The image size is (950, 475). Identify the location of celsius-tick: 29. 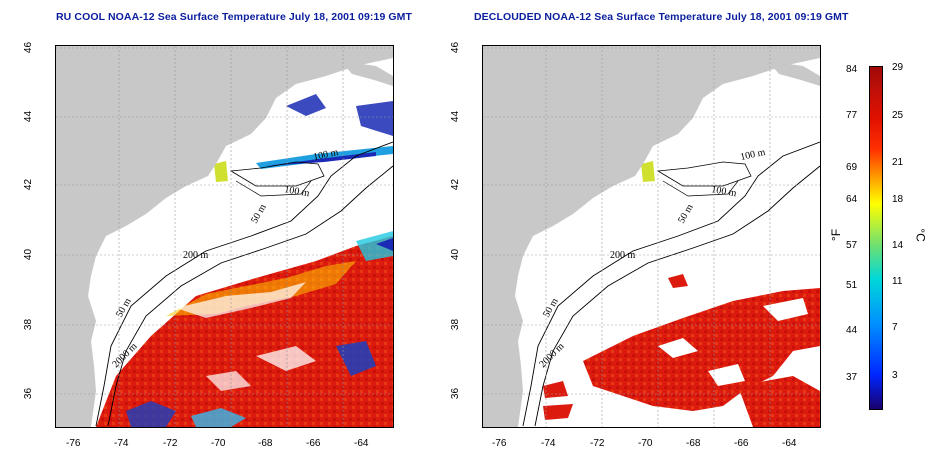
(898, 67).